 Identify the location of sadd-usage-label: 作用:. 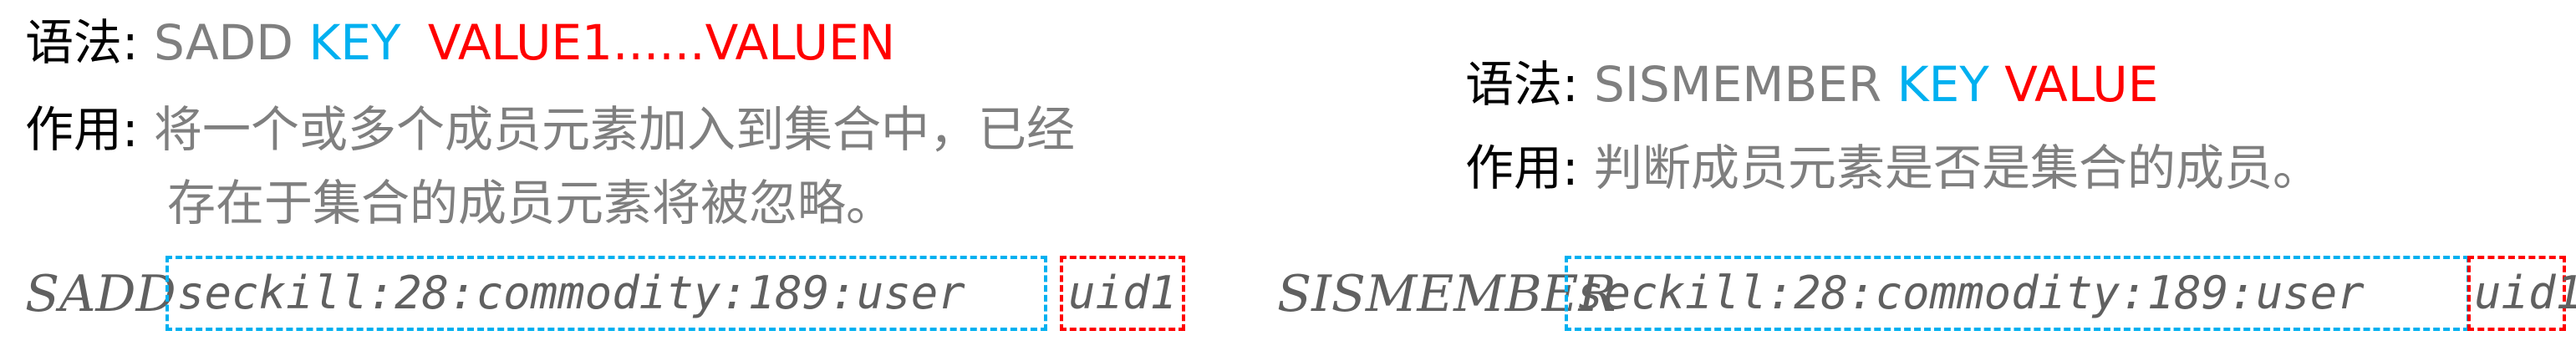
(82, 129).